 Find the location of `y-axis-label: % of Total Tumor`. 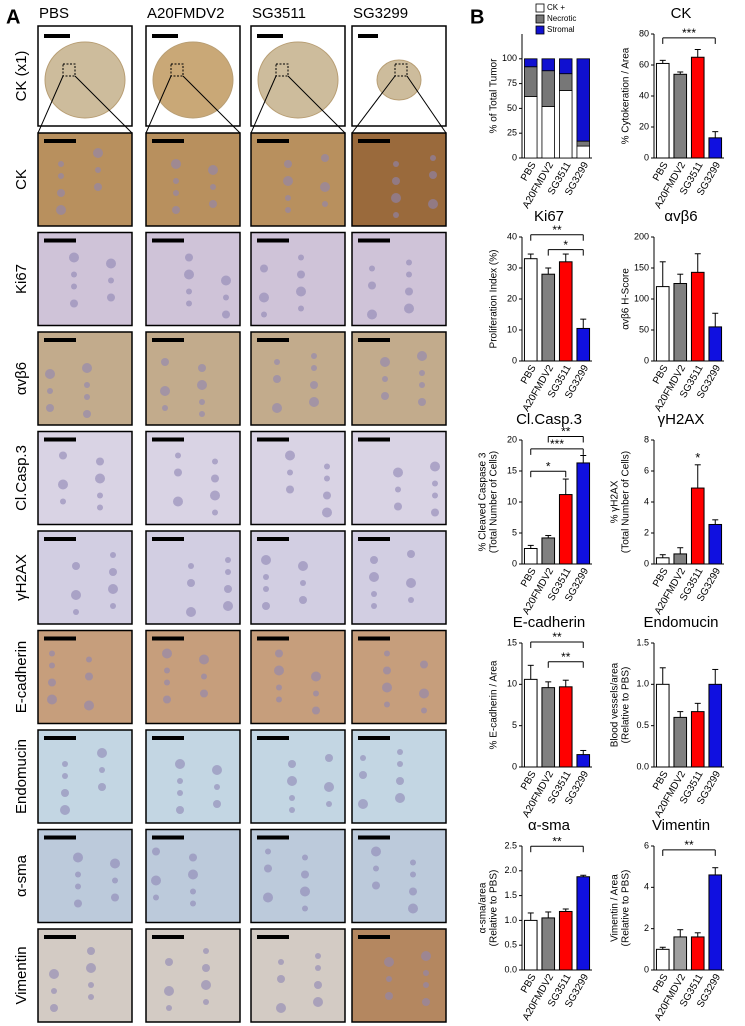

y-axis-label: % of Total Tumor is located at coordinates (494, 96).